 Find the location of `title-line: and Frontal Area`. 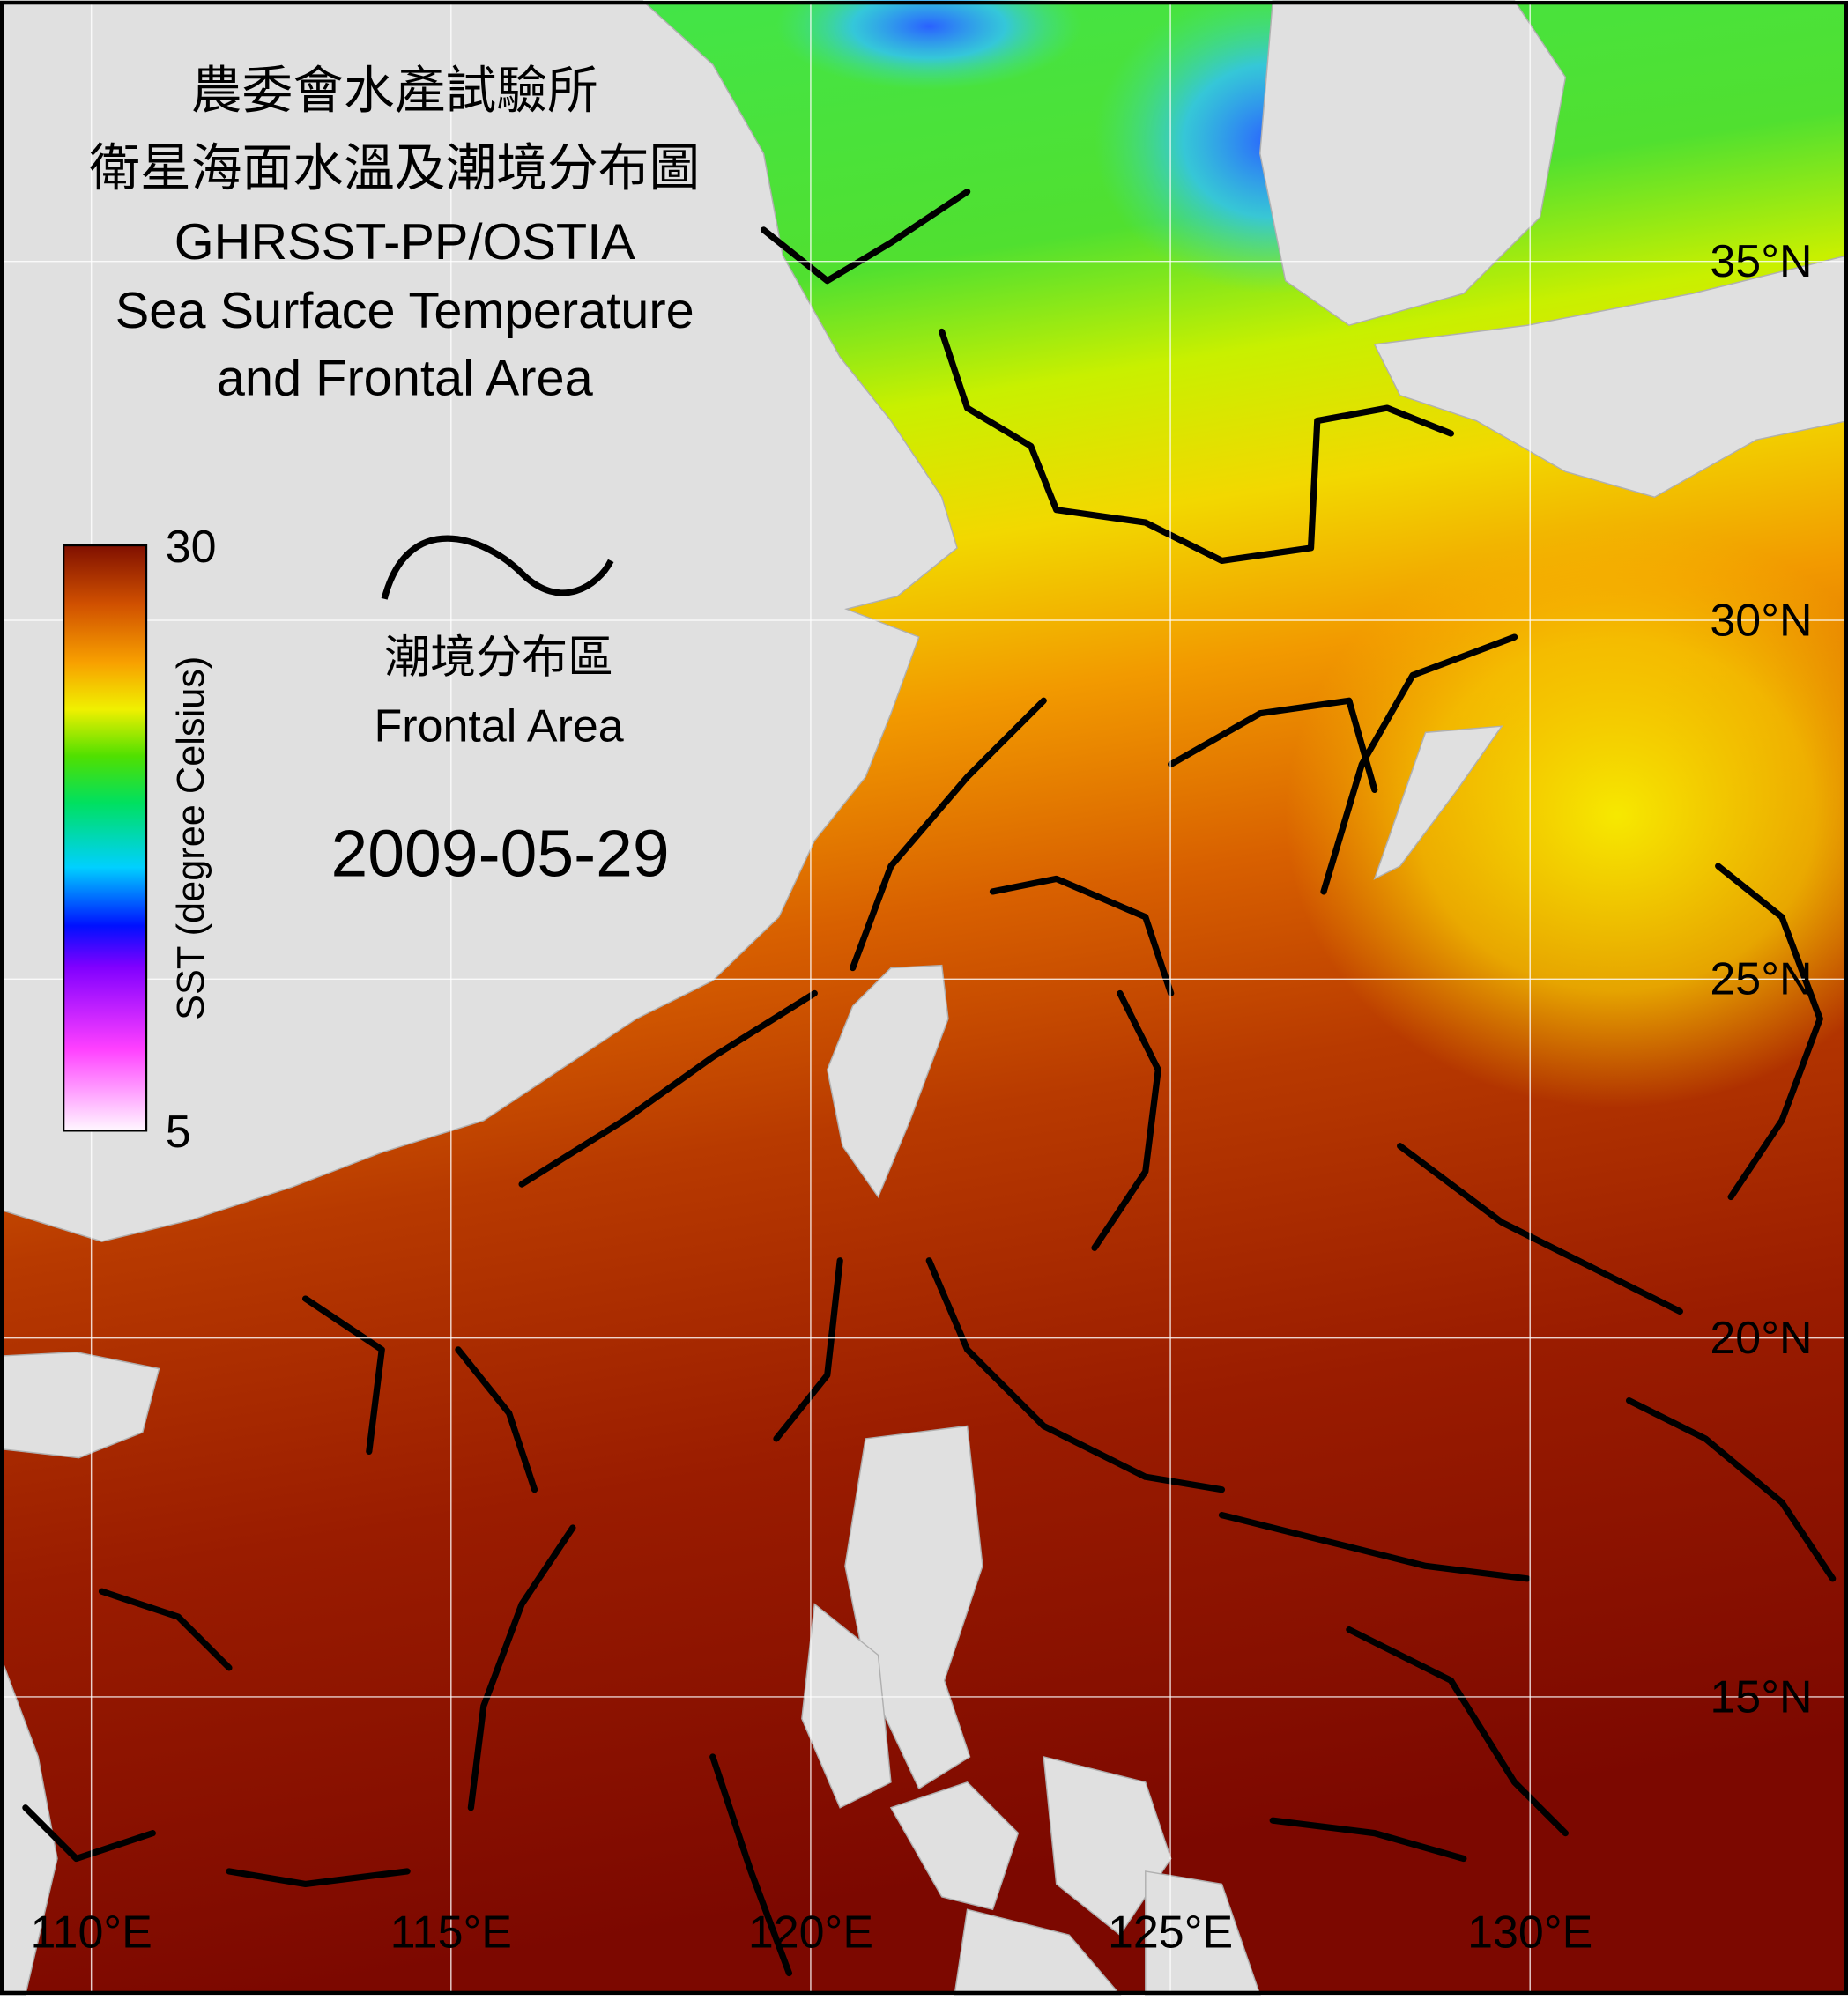

title-line: and Frontal Area is located at coordinates (405, 379).